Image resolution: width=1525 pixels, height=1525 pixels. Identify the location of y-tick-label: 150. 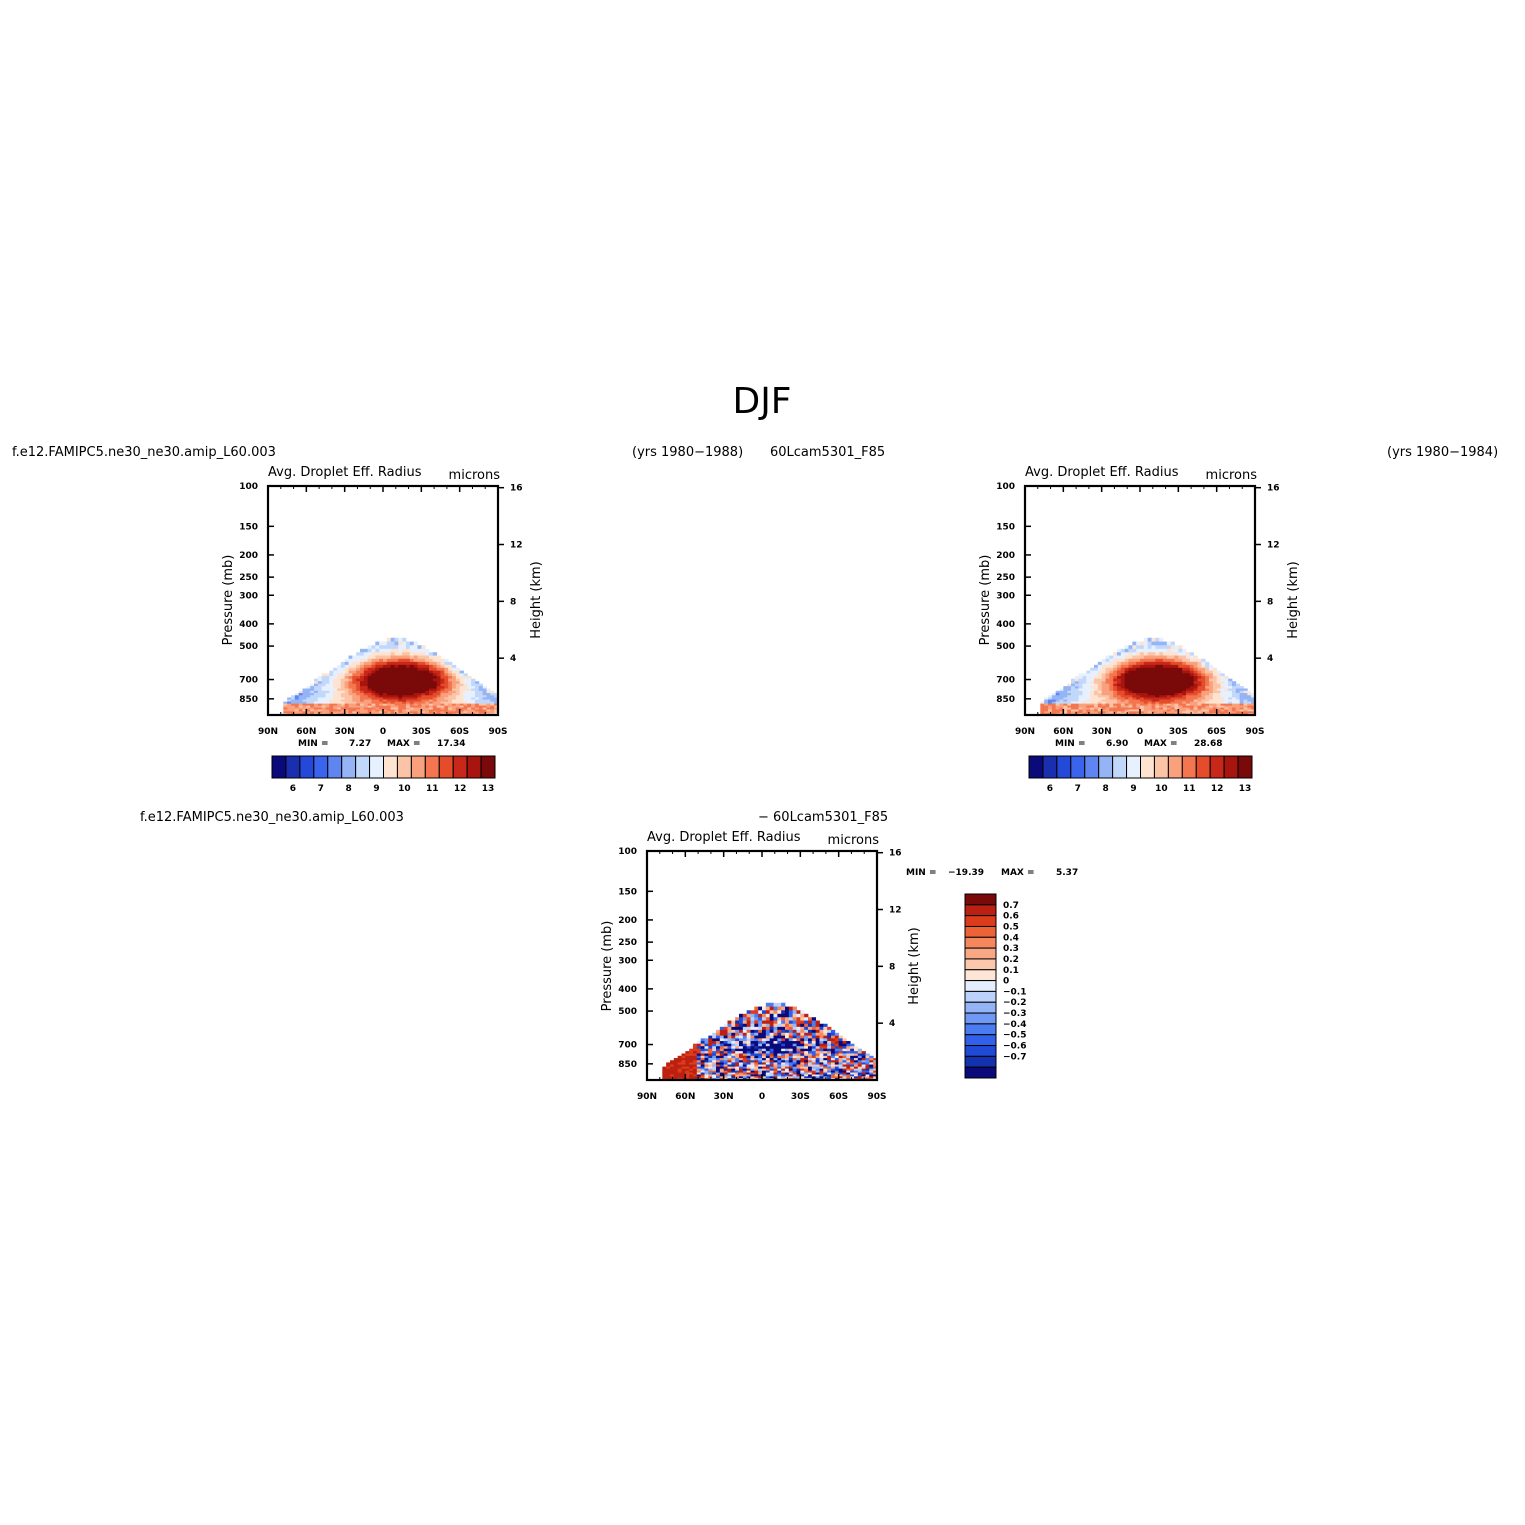
(627, 892).